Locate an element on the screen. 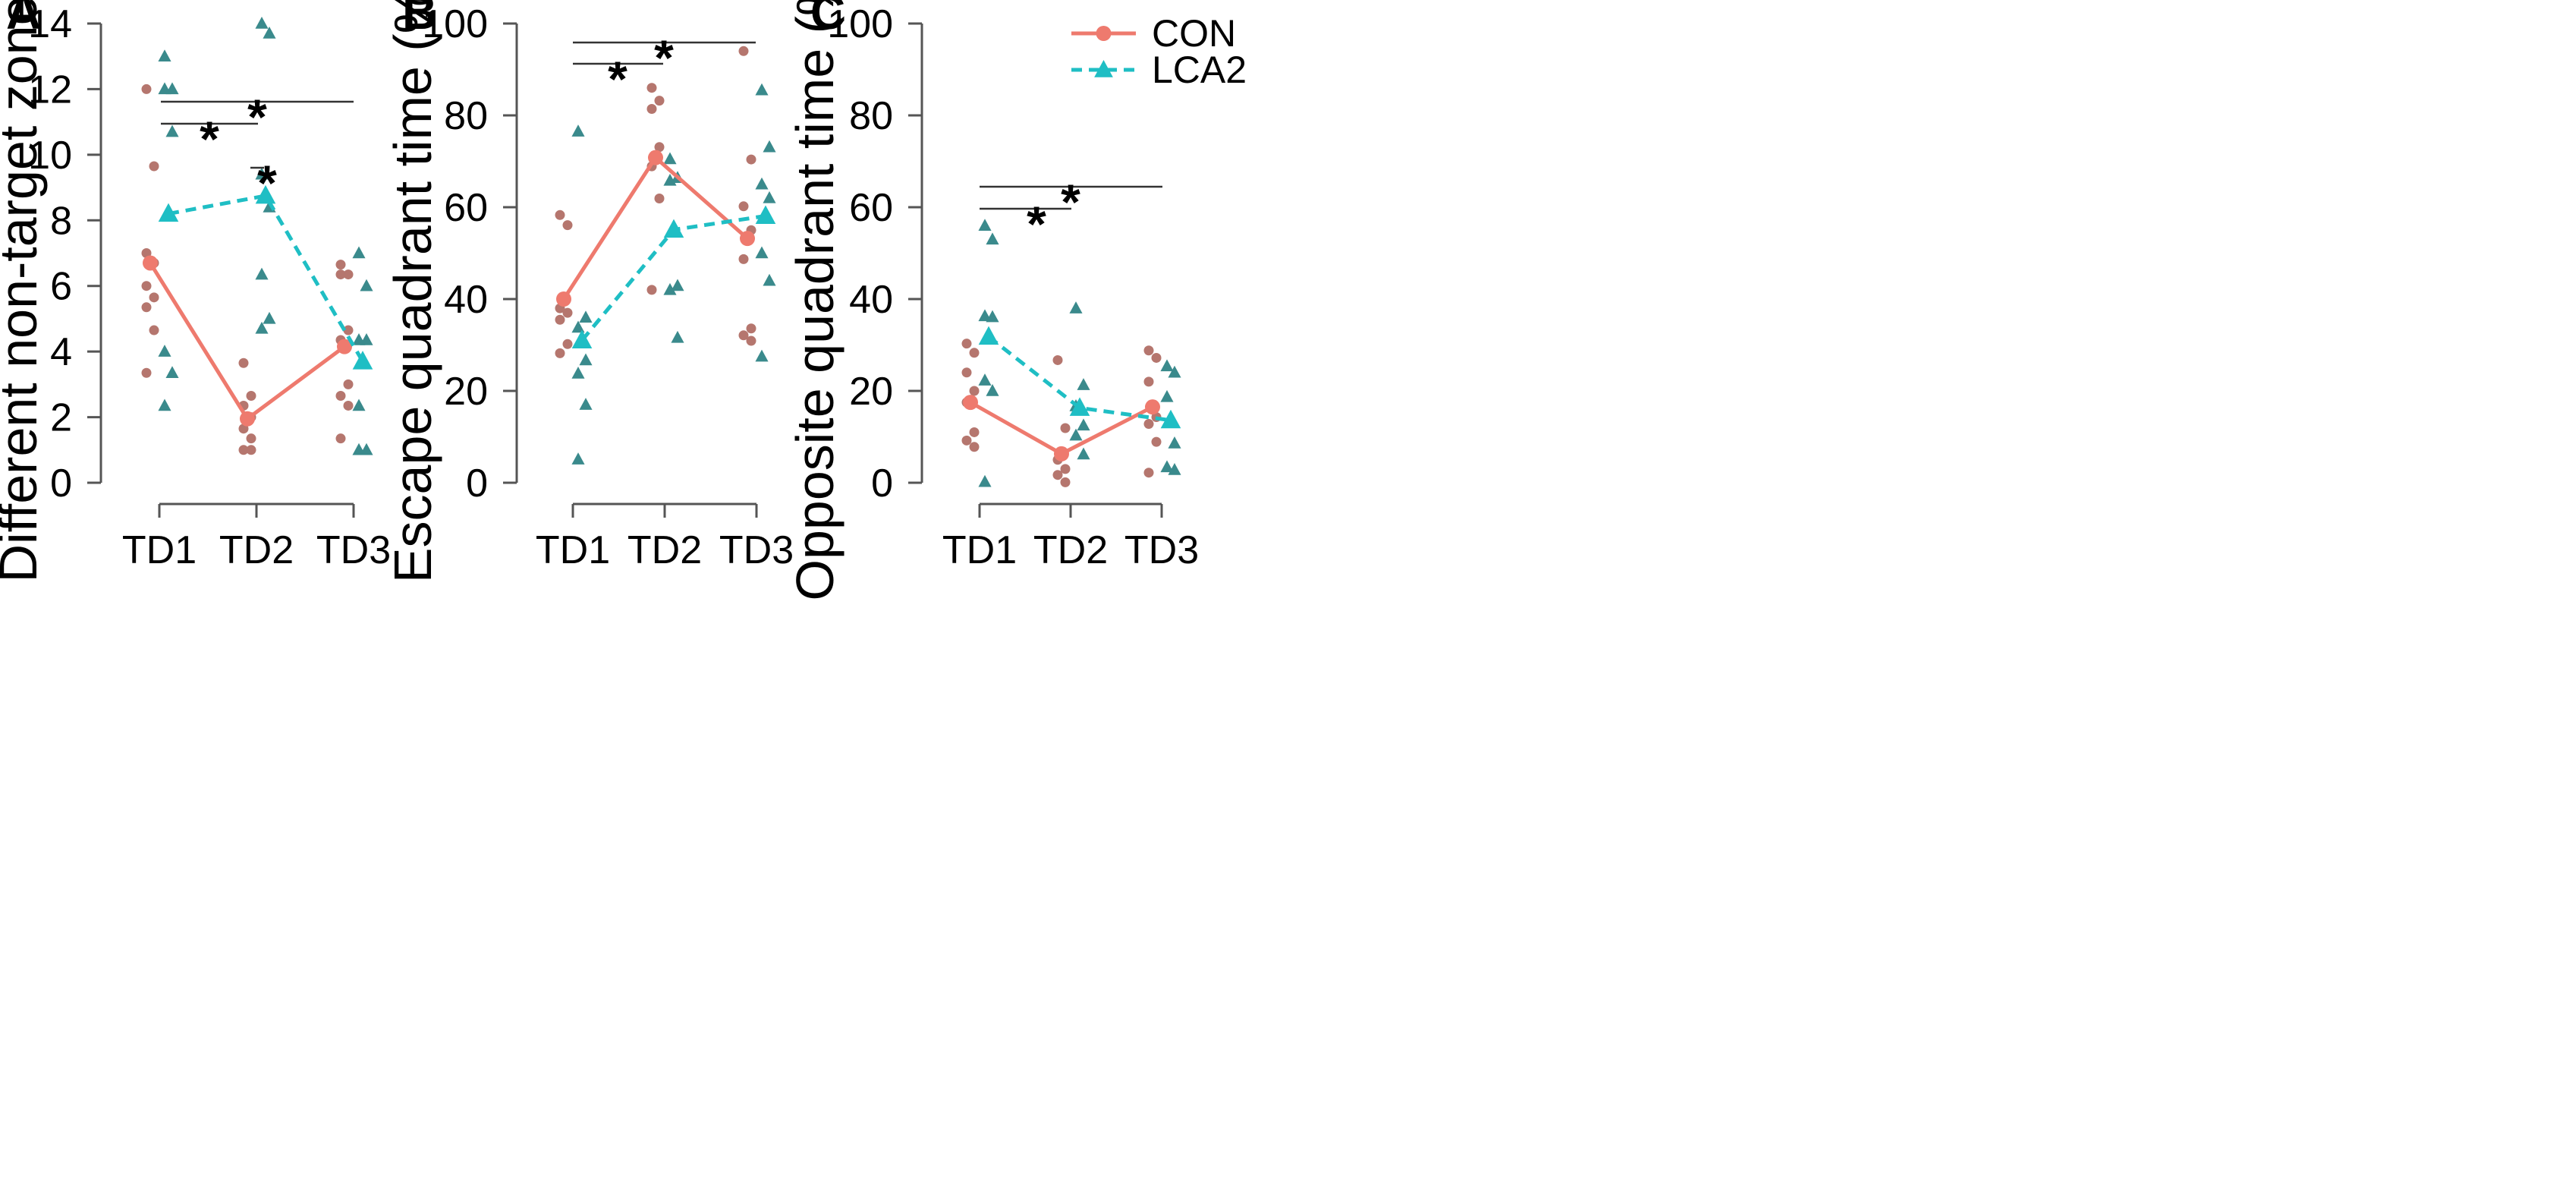 The height and width of the screenshot is (1197, 2576). y-axis-label: Opposite quadrant time (%) is located at coordinates (815, 300).